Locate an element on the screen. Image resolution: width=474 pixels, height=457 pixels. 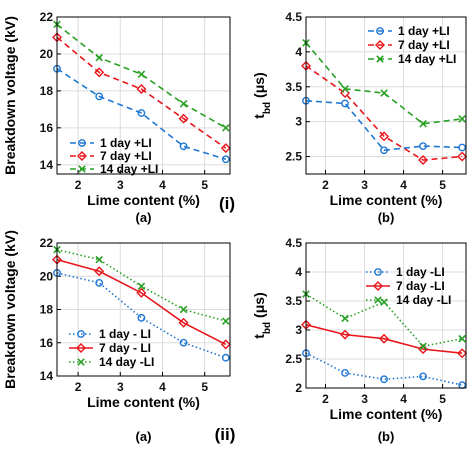
row-label-ii: (ii) is located at coordinates (225, 434).